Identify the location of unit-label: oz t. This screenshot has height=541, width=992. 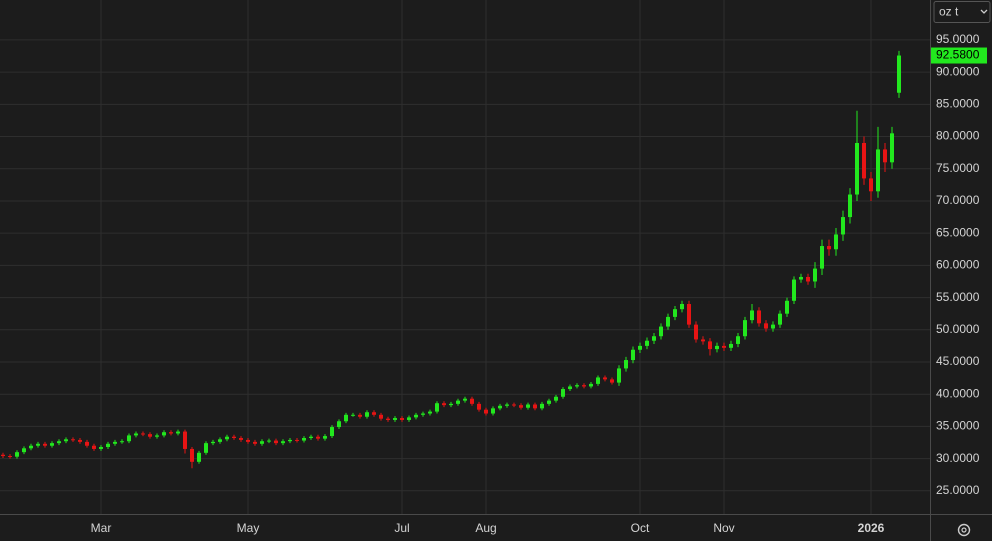
(949, 12).